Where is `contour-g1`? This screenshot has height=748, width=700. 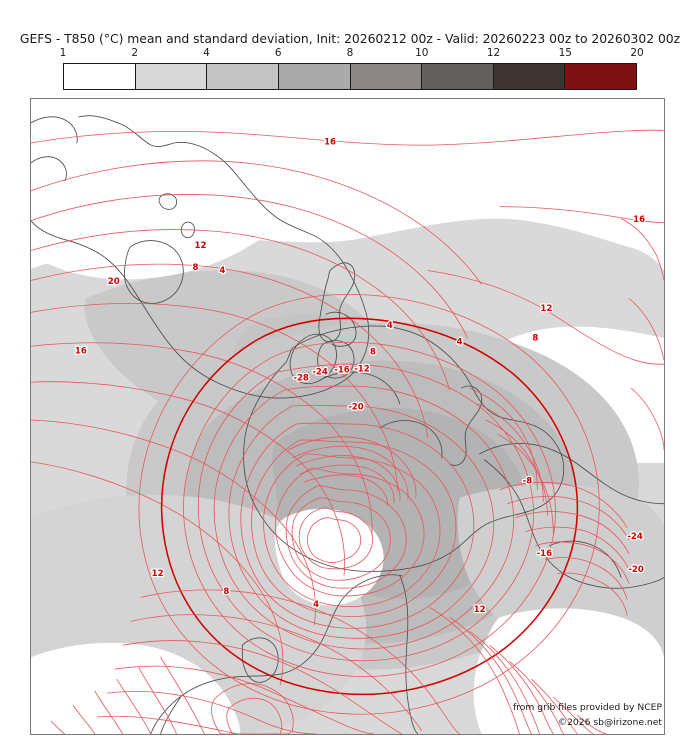
contour-g1 is located at coordinates (563, 504).